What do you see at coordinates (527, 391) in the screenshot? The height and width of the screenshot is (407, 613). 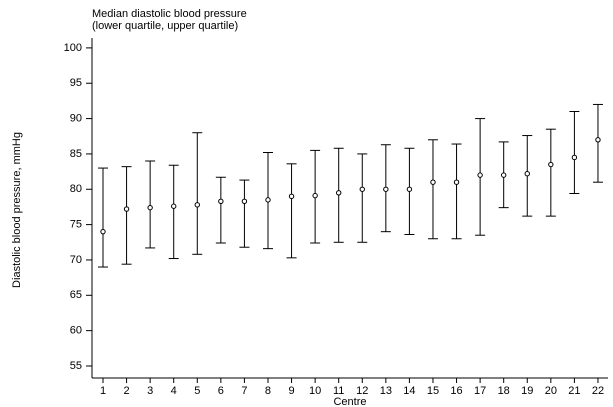 I see `x-tick-label: 19` at bounding box center [527, 391].